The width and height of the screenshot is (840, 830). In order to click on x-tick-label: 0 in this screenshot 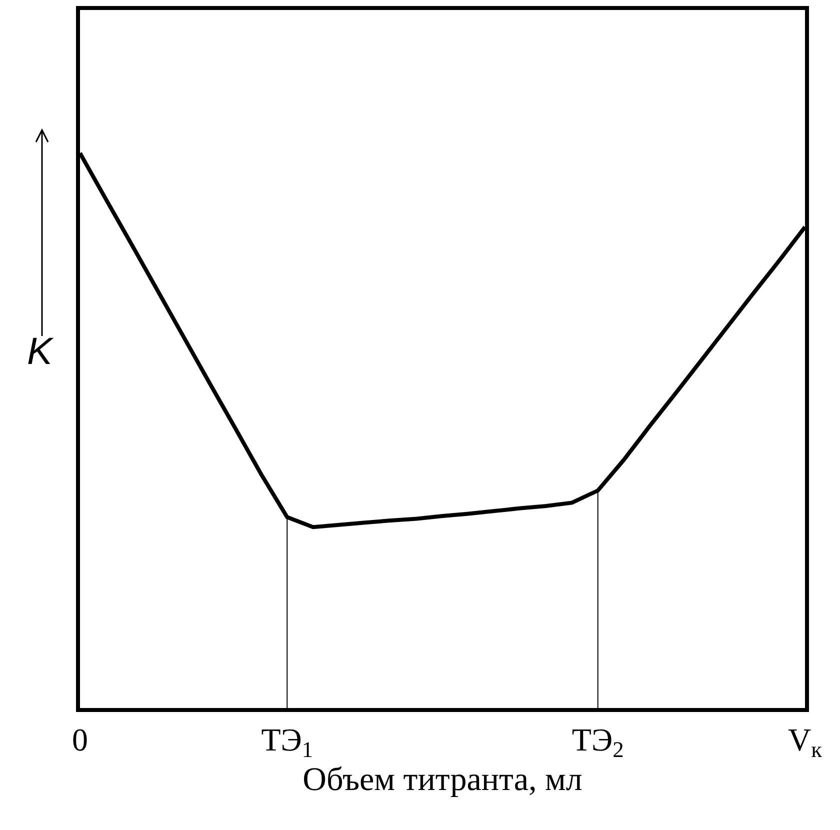, I will do `click(80, 739)`.